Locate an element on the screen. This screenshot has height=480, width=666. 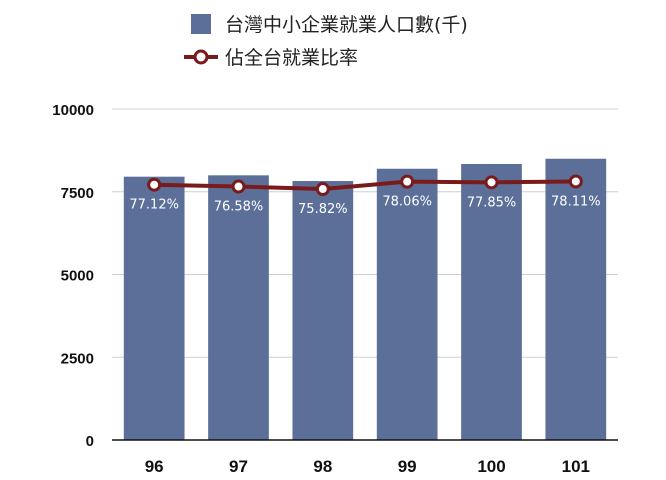
y-tick-label: 7500 is located at coordinates (77, 193).